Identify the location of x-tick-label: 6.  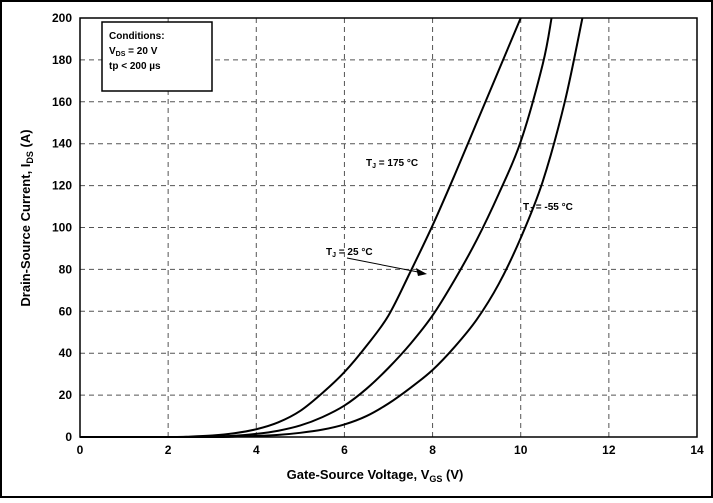
(344, 450).